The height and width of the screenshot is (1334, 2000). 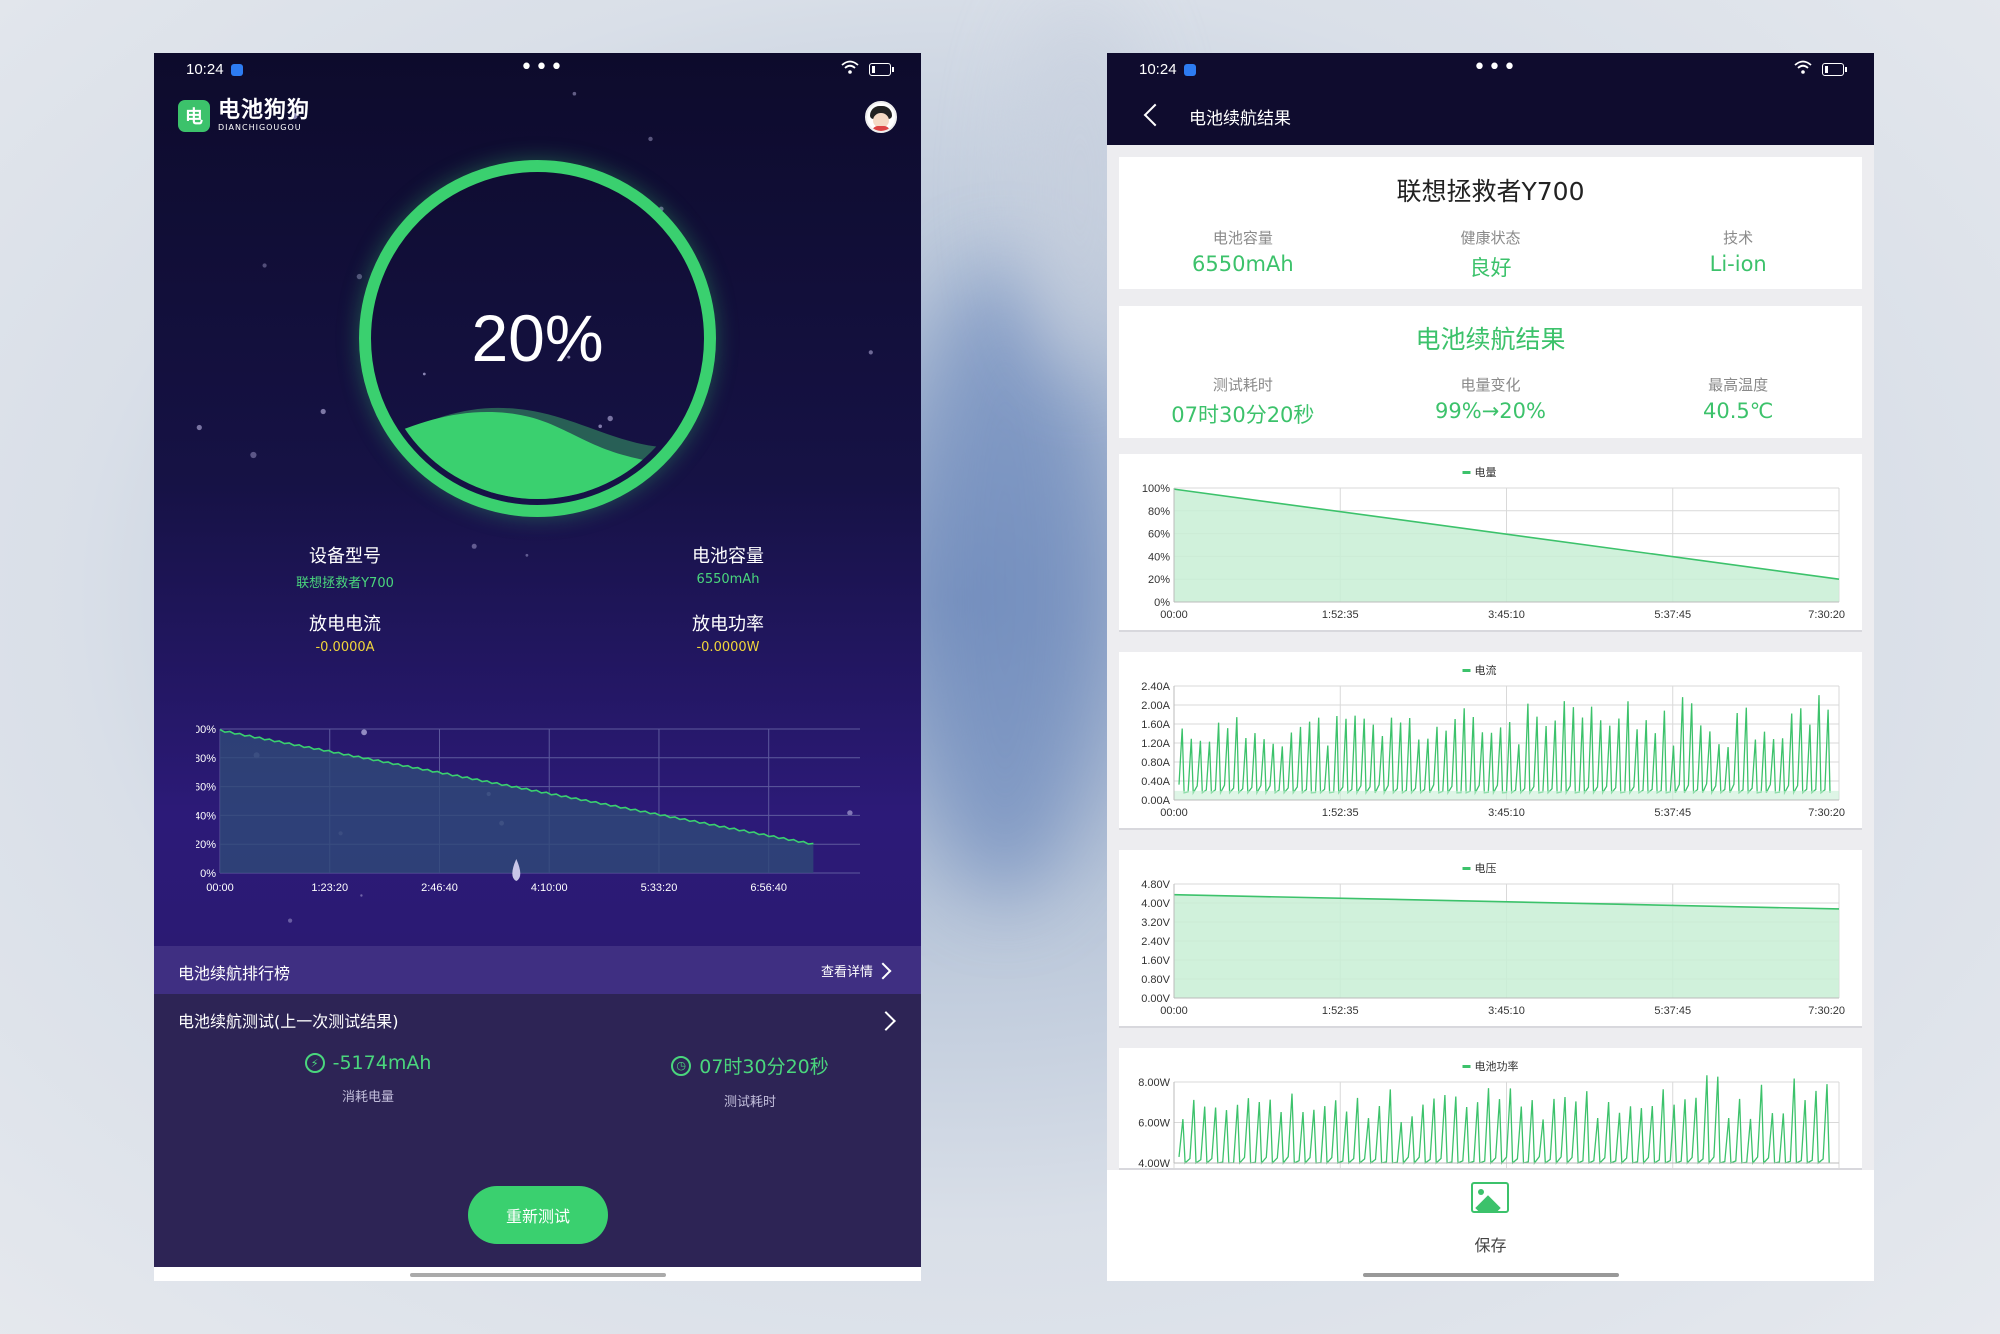 What do you see at coordinates (1154, 1083) in the screenshot?
I see `y-tick-label: 8.00W` at bounding box center [1154, 1083].